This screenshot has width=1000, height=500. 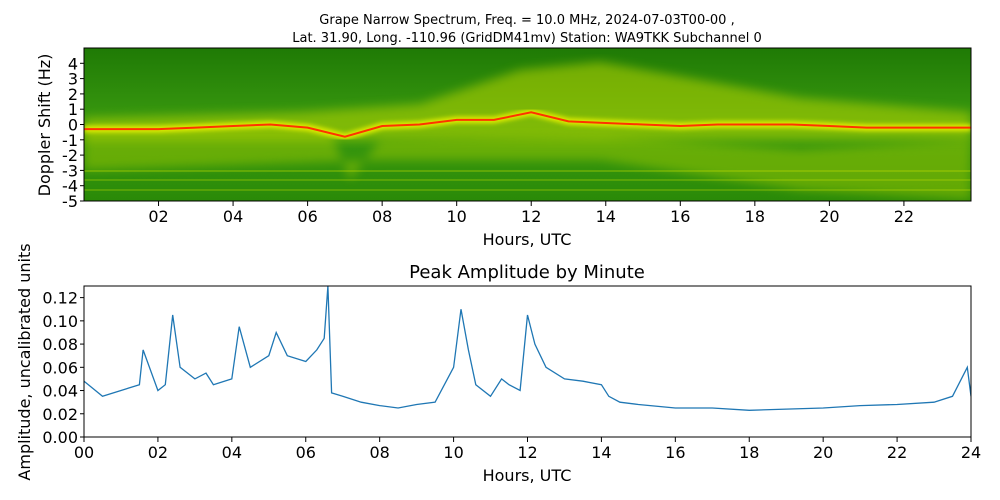 What do you see at coordinates (73, 63) in the screenshot?
I see `spectrogram-y-tick-label: 4` at bounding box center [73, 63].